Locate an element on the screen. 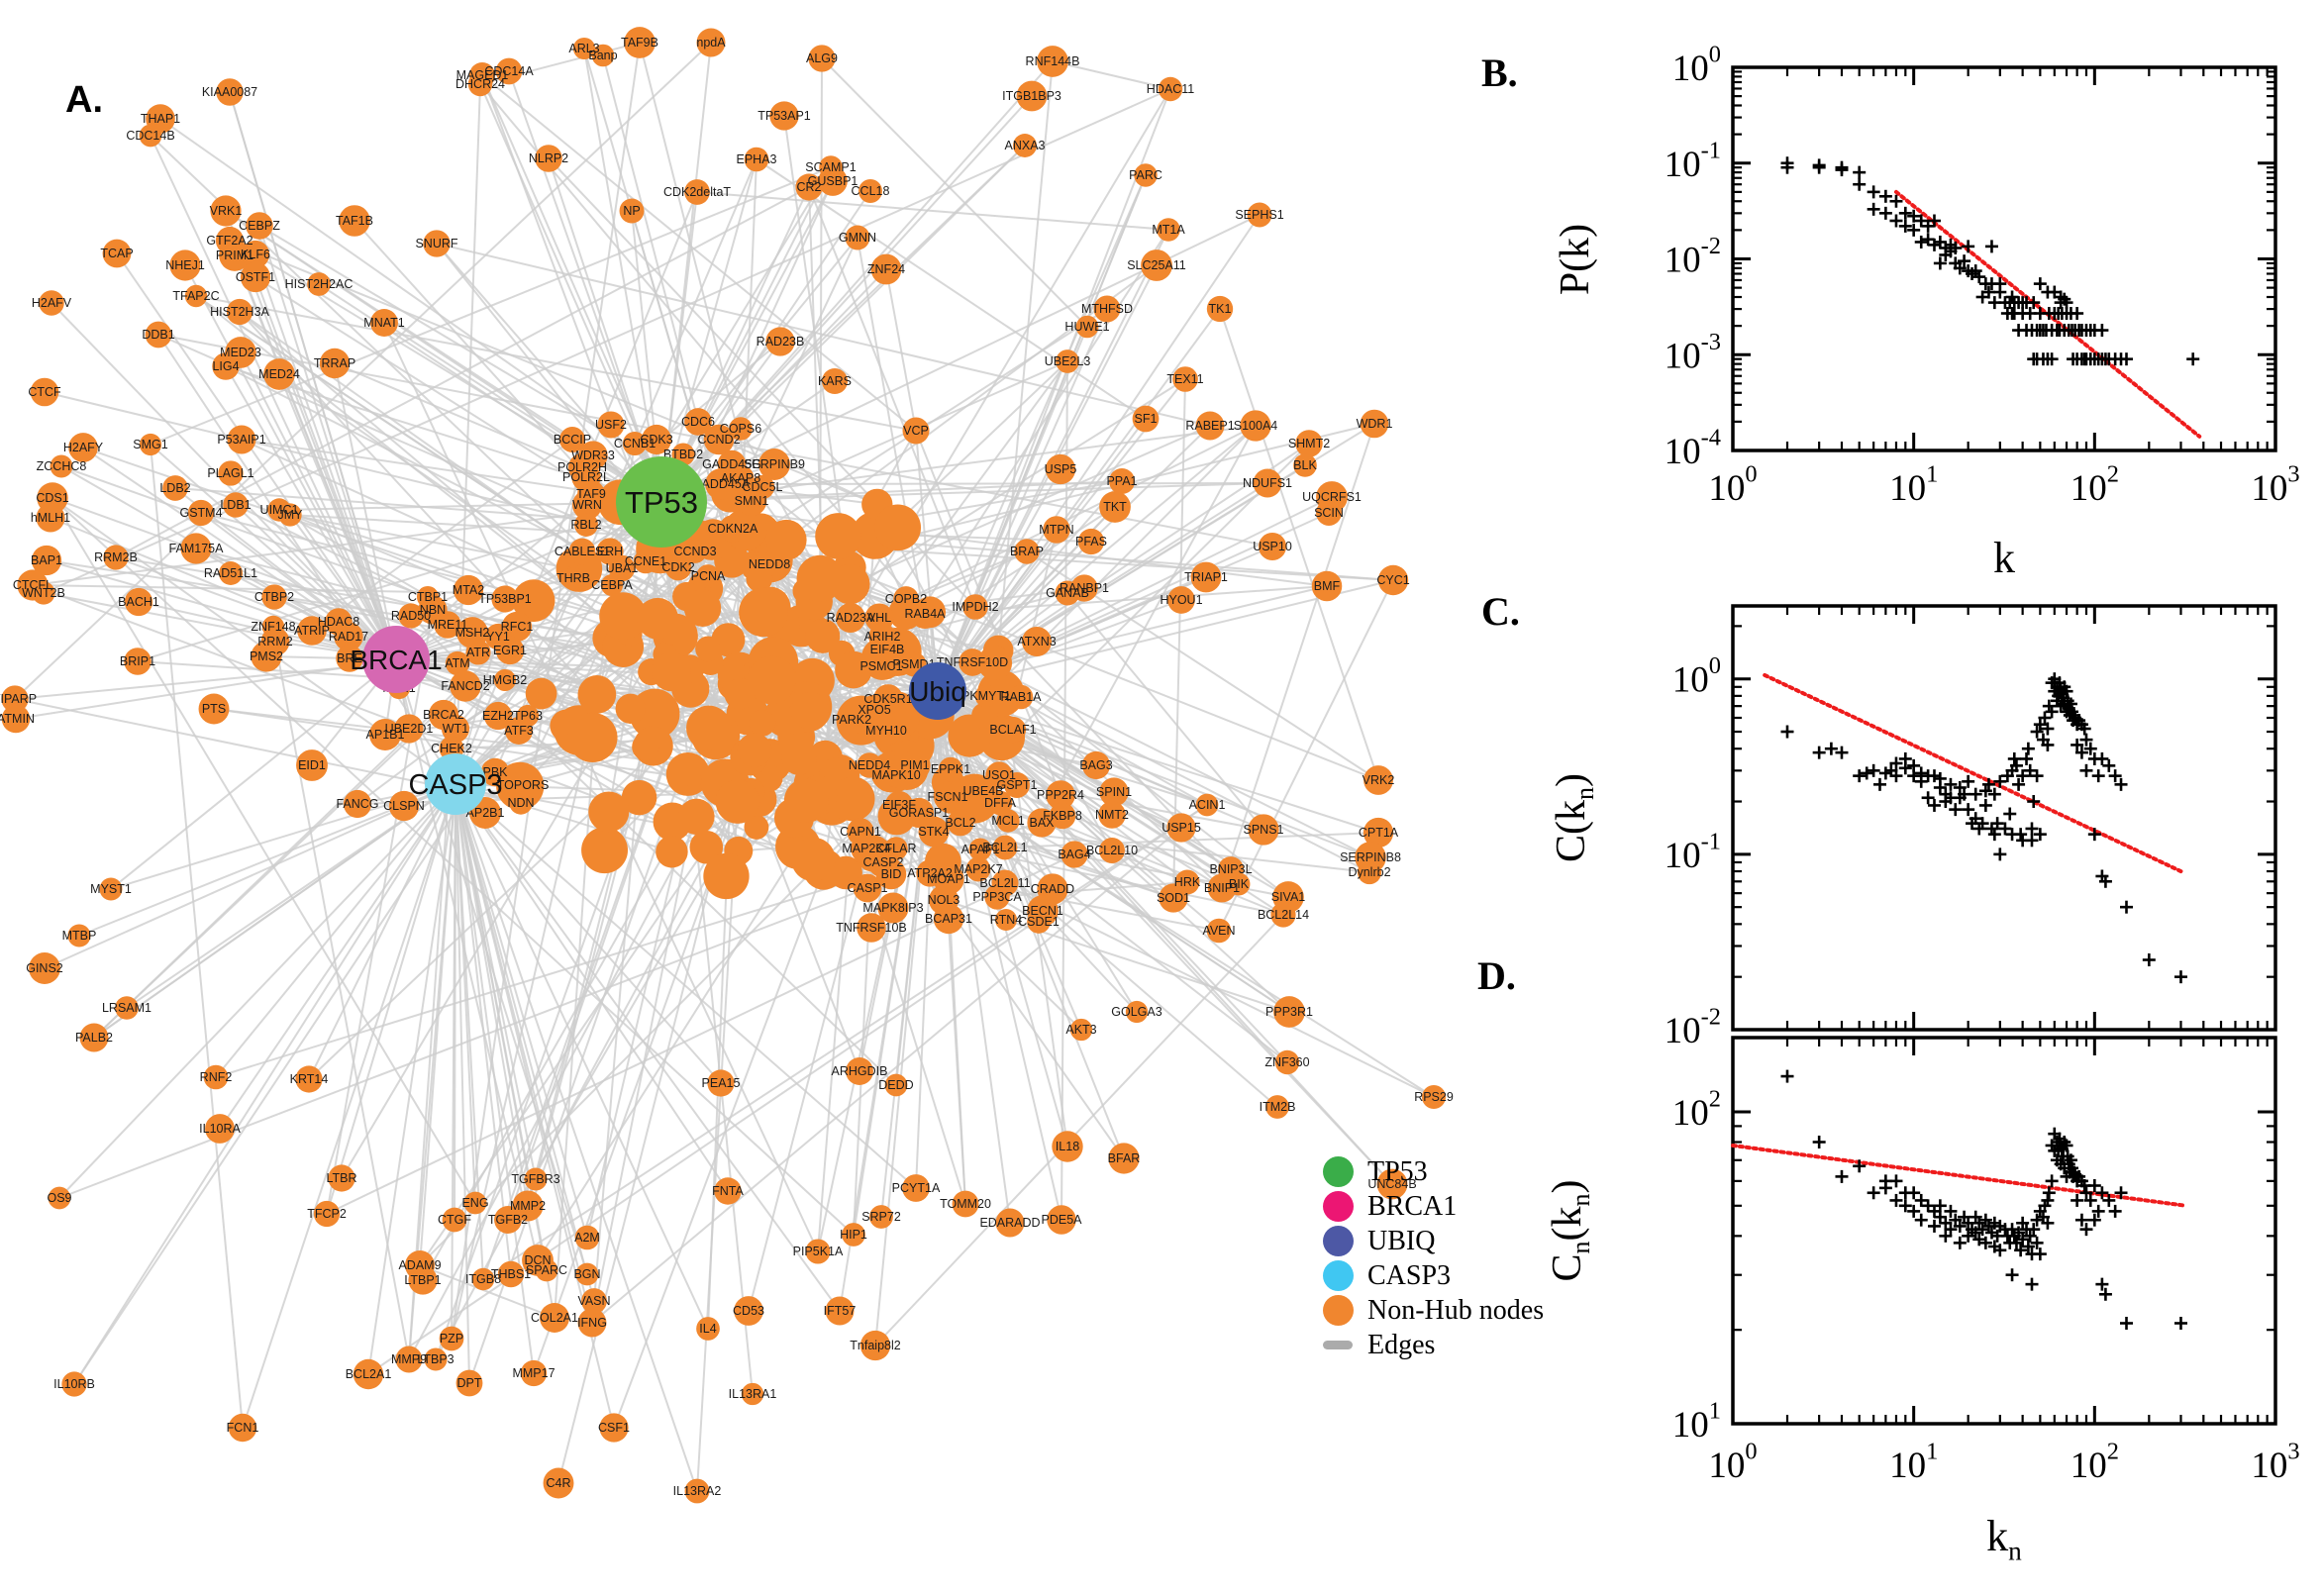 Image resolution: width=2323 pixels, height=1596 pixels. network-node-label: MAPK10 is located at coordinates (896, 775).